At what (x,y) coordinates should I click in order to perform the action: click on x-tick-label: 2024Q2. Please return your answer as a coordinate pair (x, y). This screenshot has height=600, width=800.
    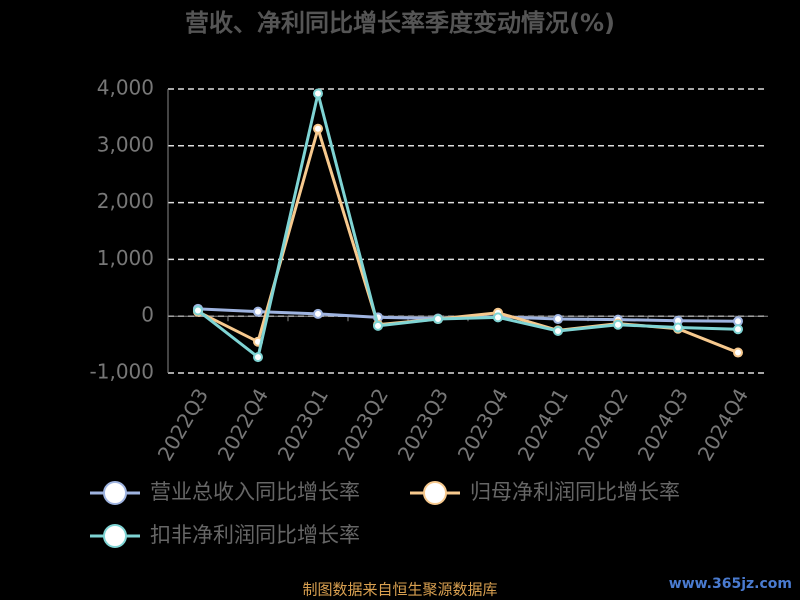
    Looking at the image, I should click on (603, 424).